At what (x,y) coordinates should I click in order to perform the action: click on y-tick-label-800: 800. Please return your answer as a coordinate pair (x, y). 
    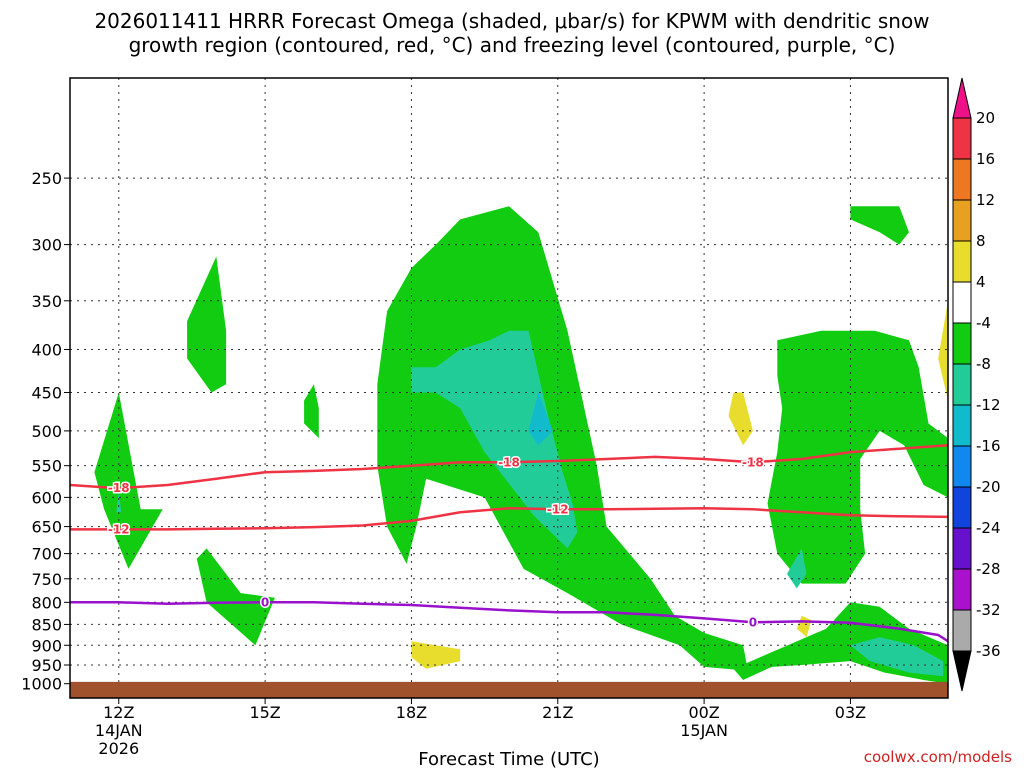
    Looking at the image, I should click on (46, 602).